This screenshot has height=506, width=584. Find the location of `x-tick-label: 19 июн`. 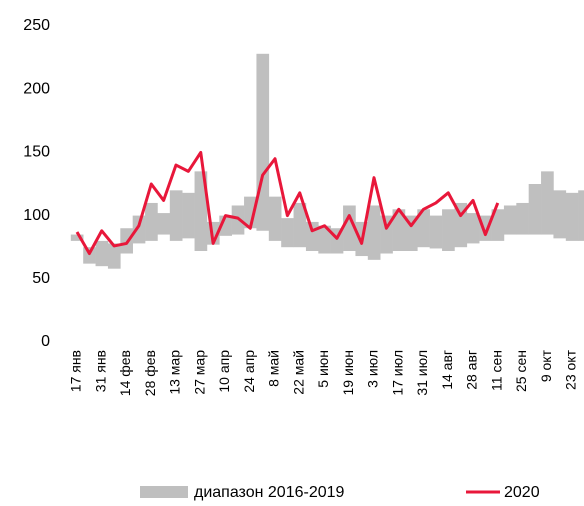

x-tick-label: 19 июн is located at coordinates (348, 373).